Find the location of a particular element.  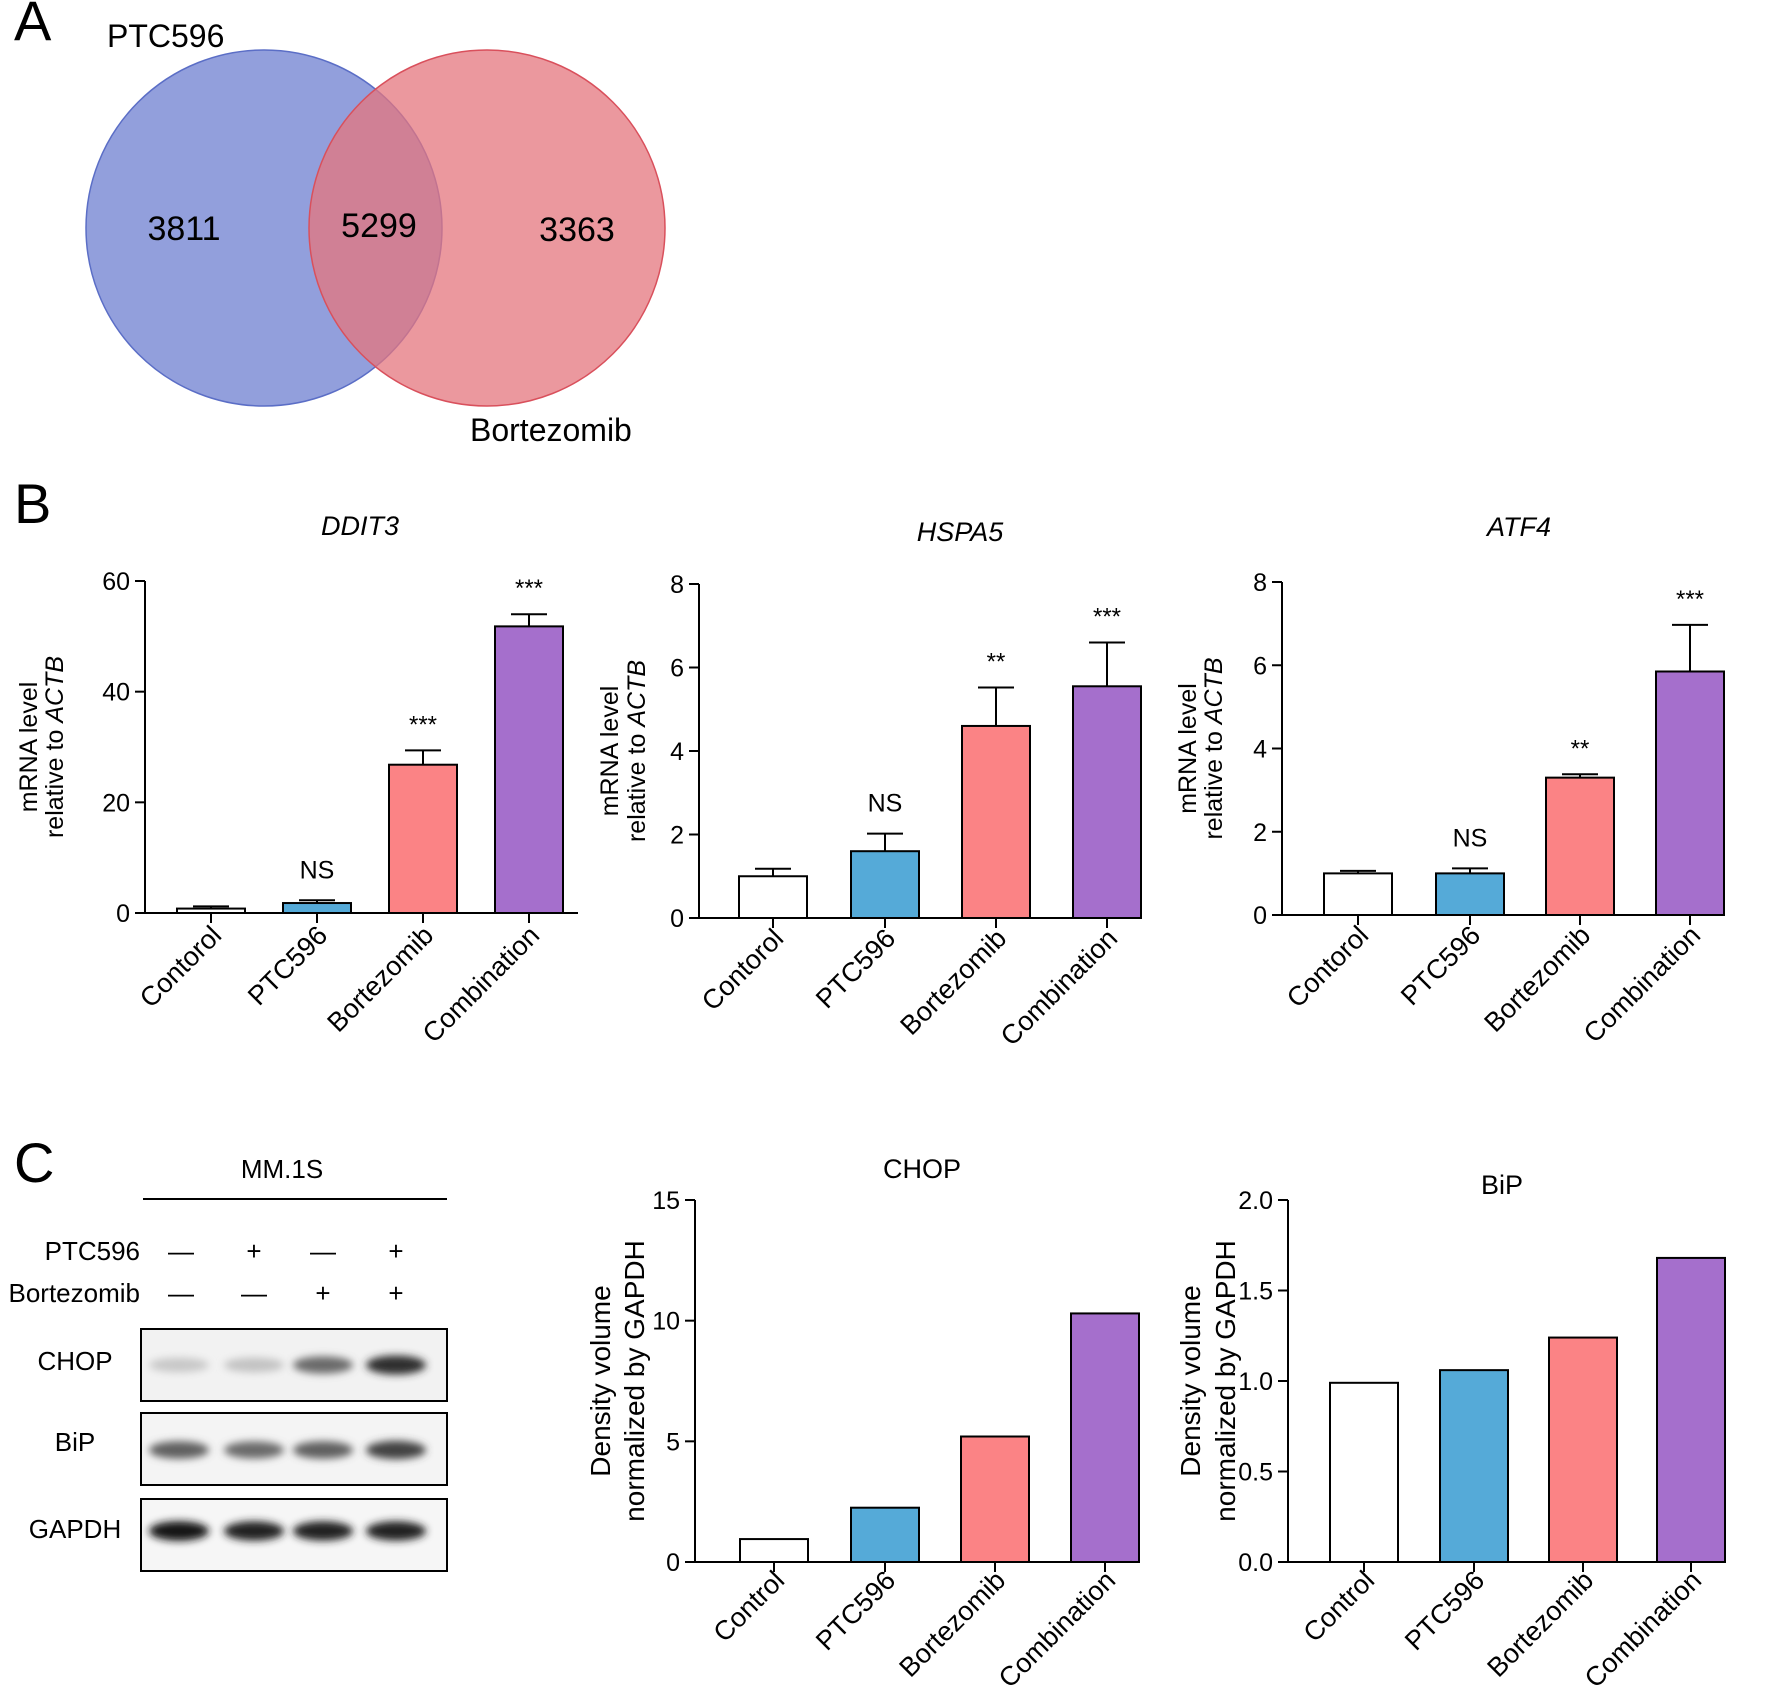

chart-title: CHOP is located at coordinates (922, 1169).